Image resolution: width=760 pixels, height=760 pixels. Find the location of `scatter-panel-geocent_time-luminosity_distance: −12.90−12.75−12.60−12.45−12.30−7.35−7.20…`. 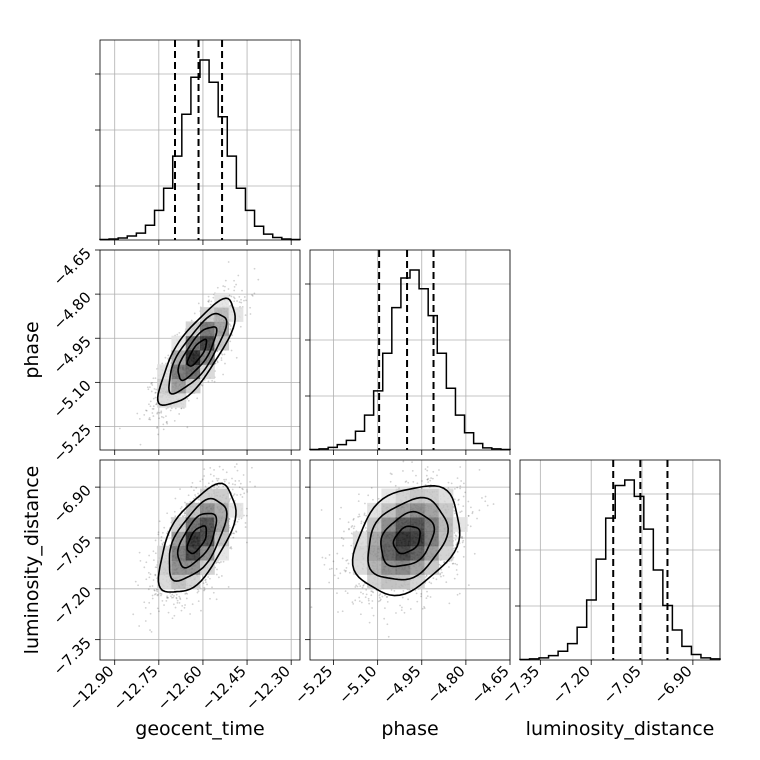

scatter-panel-geocent_time-luminosity_distance: −12.90−12.75−12.60−12.45−12.30−7.35−7.20… is located at coordinates (175, 581).